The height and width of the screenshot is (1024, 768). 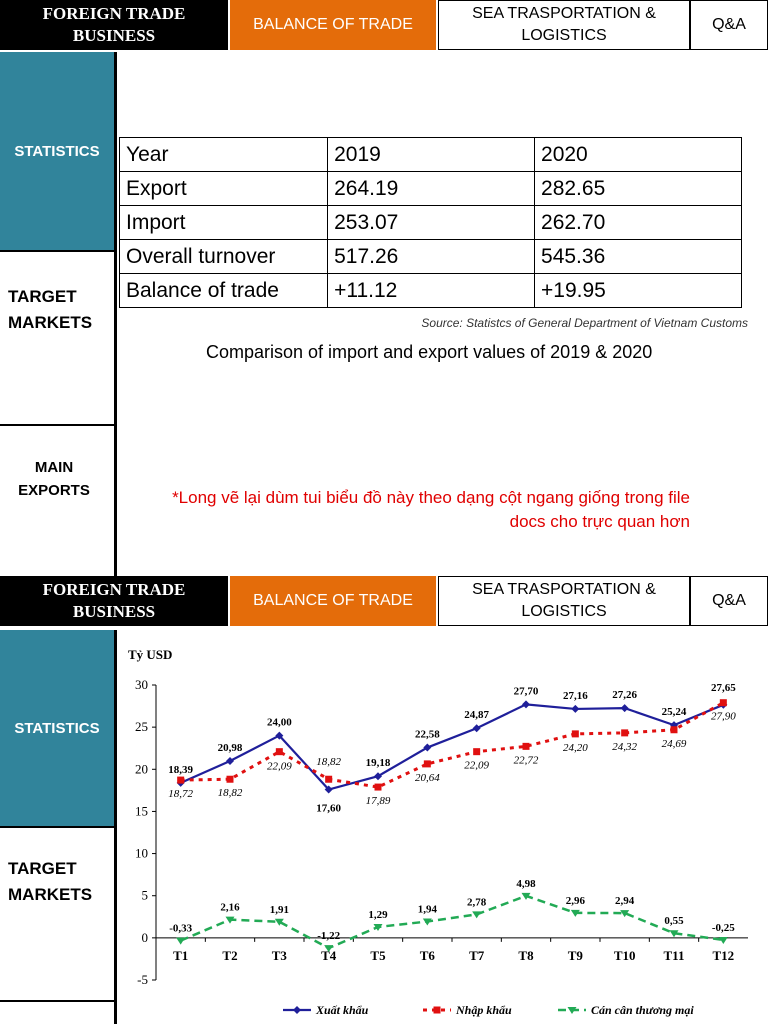 What do you see at coordinates (378, 801) in the screenshot?
I see `data-label: 17,89` at bounding box center [378, 801].